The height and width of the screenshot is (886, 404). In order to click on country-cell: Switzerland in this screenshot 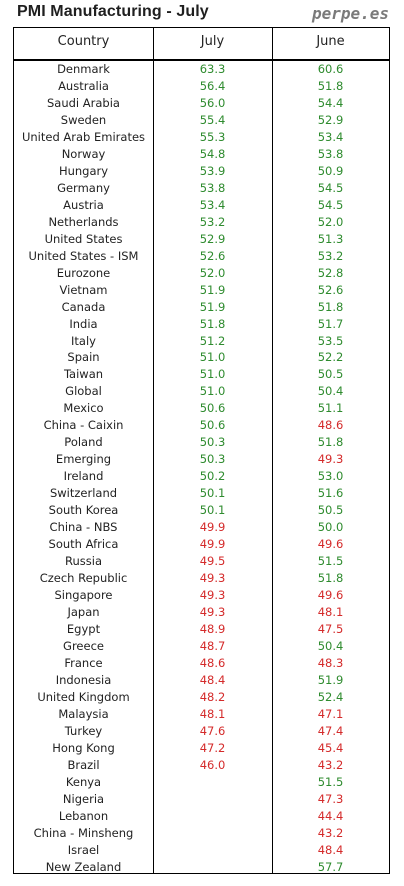, I will do `click(83, 493)`.